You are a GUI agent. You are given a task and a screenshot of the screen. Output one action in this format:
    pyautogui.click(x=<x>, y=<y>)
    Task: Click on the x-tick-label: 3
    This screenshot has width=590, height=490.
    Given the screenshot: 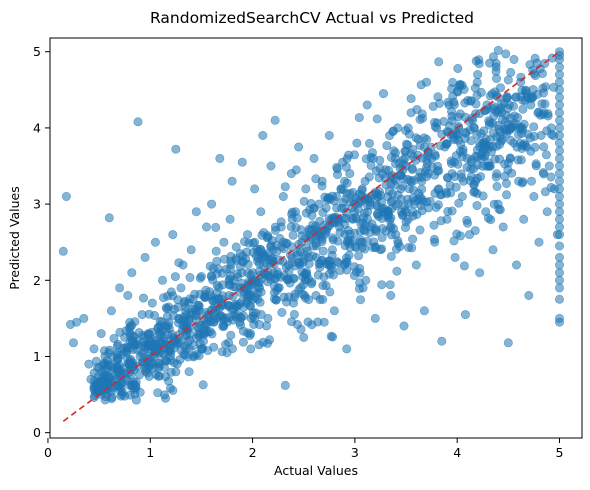 What is the action you would take?
    pyautogui.click(x=355, y=452)
    